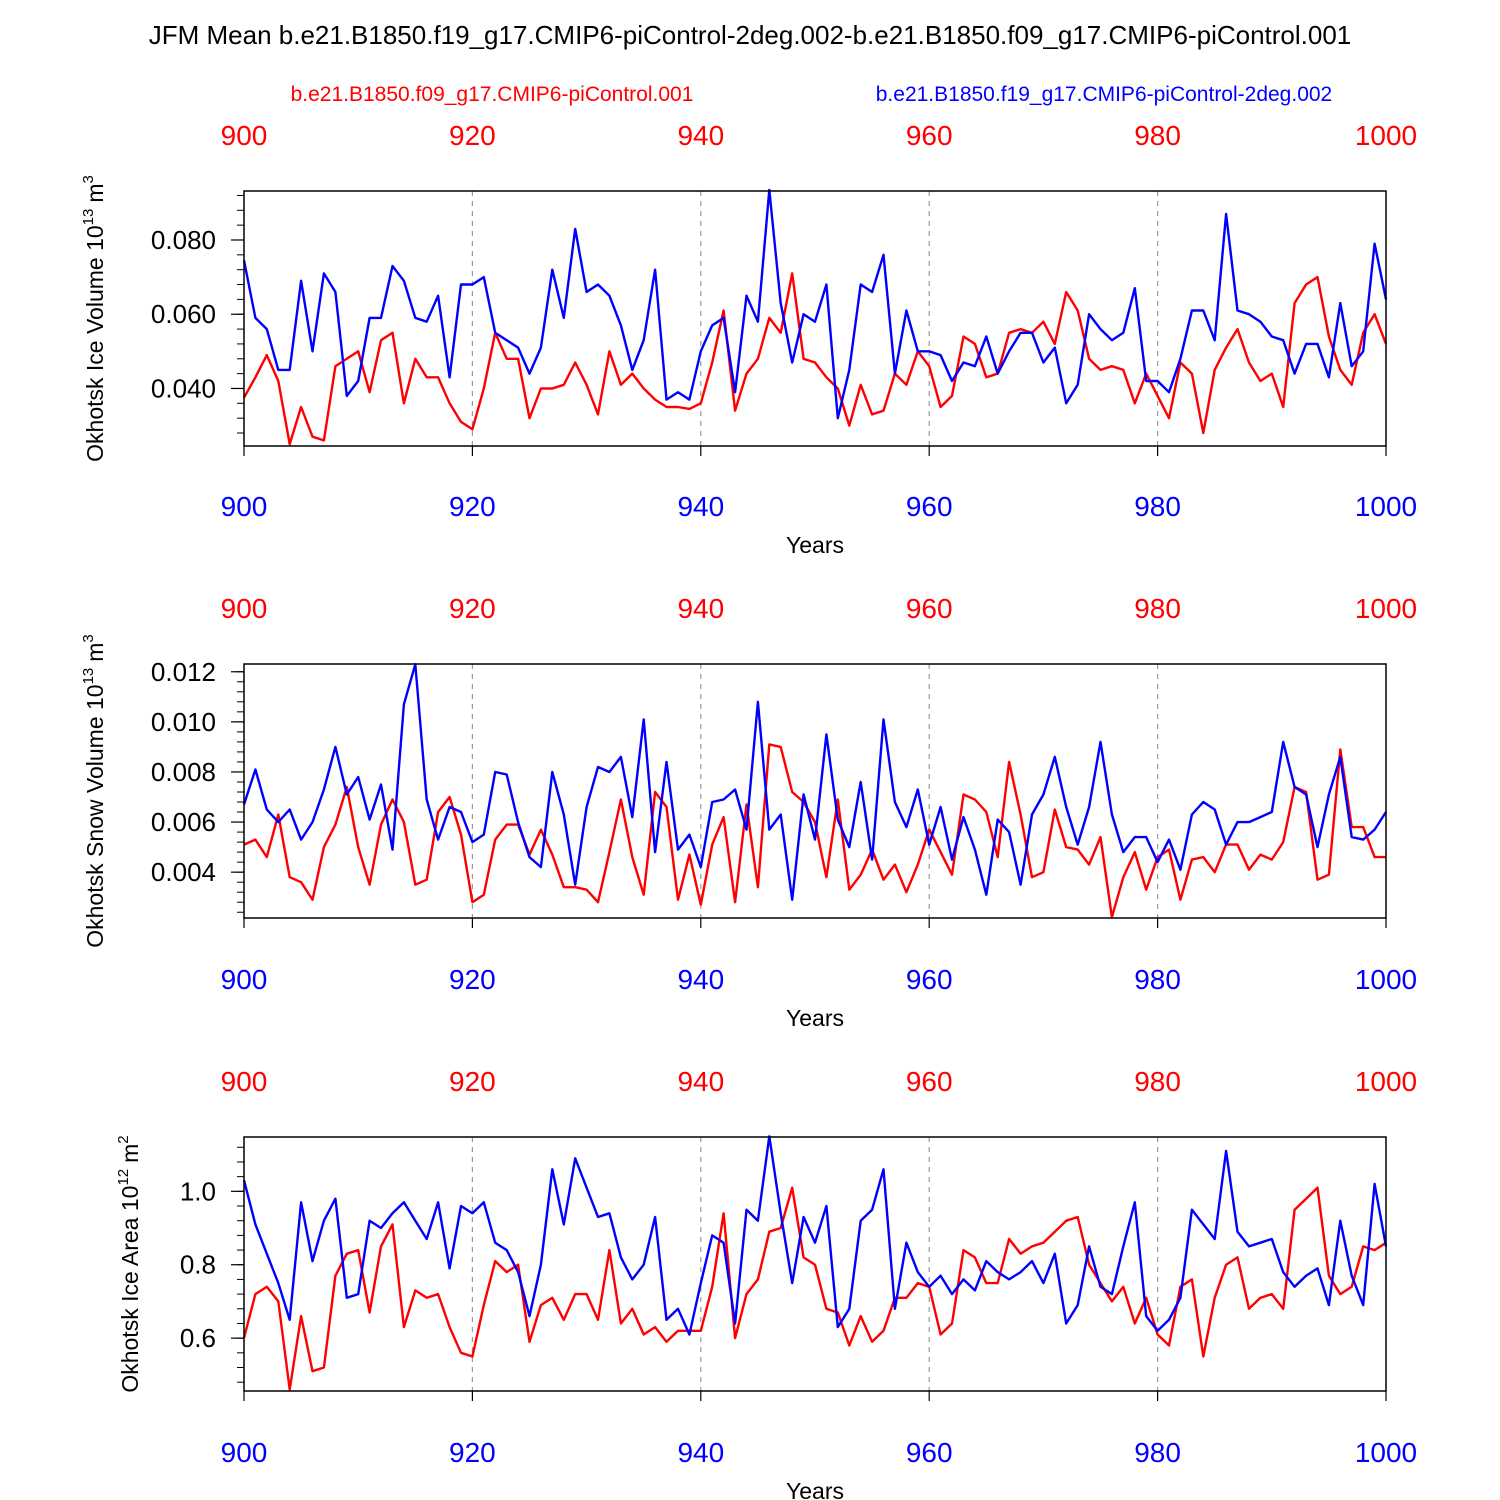  What do you see at coordinates (198, 1191) in the screenshot?
I see `y-tick-label: 1.0` at bounding box center [198, 1191].